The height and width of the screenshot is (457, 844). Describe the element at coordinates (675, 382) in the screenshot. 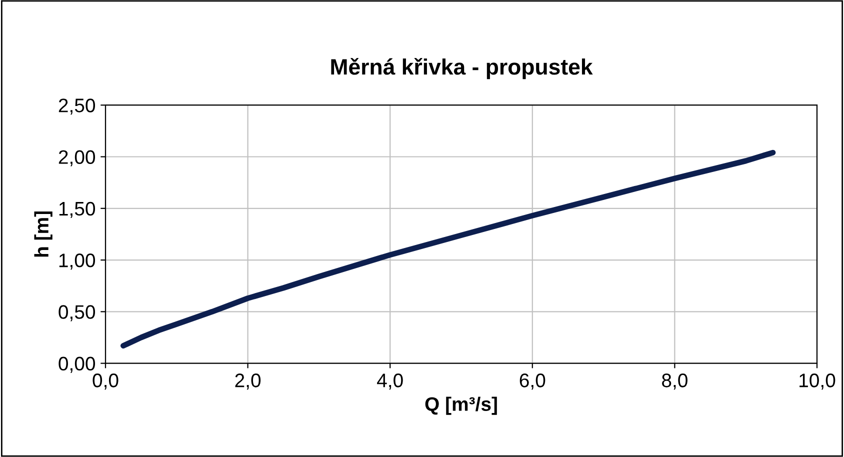

I see `x-tick-label: 8,0` at that location.